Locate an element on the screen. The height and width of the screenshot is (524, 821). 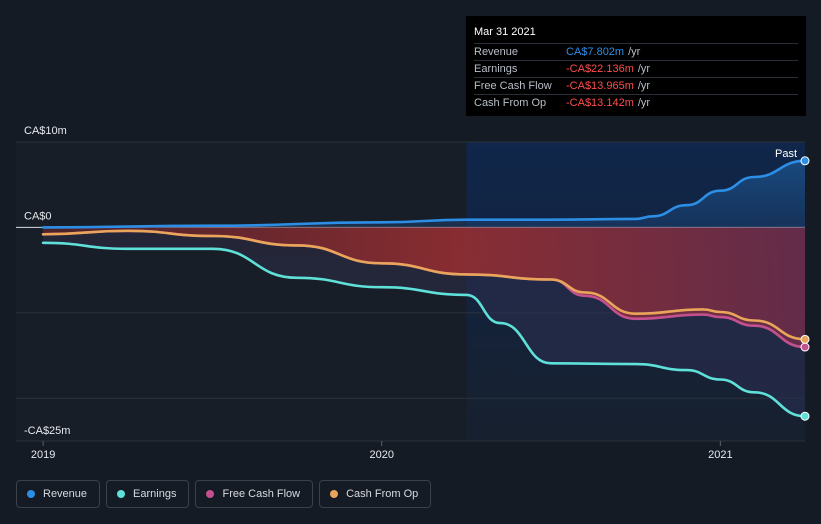
legend-free-cash-flow: Free Cash Flow is located at coordinates (254, 494).